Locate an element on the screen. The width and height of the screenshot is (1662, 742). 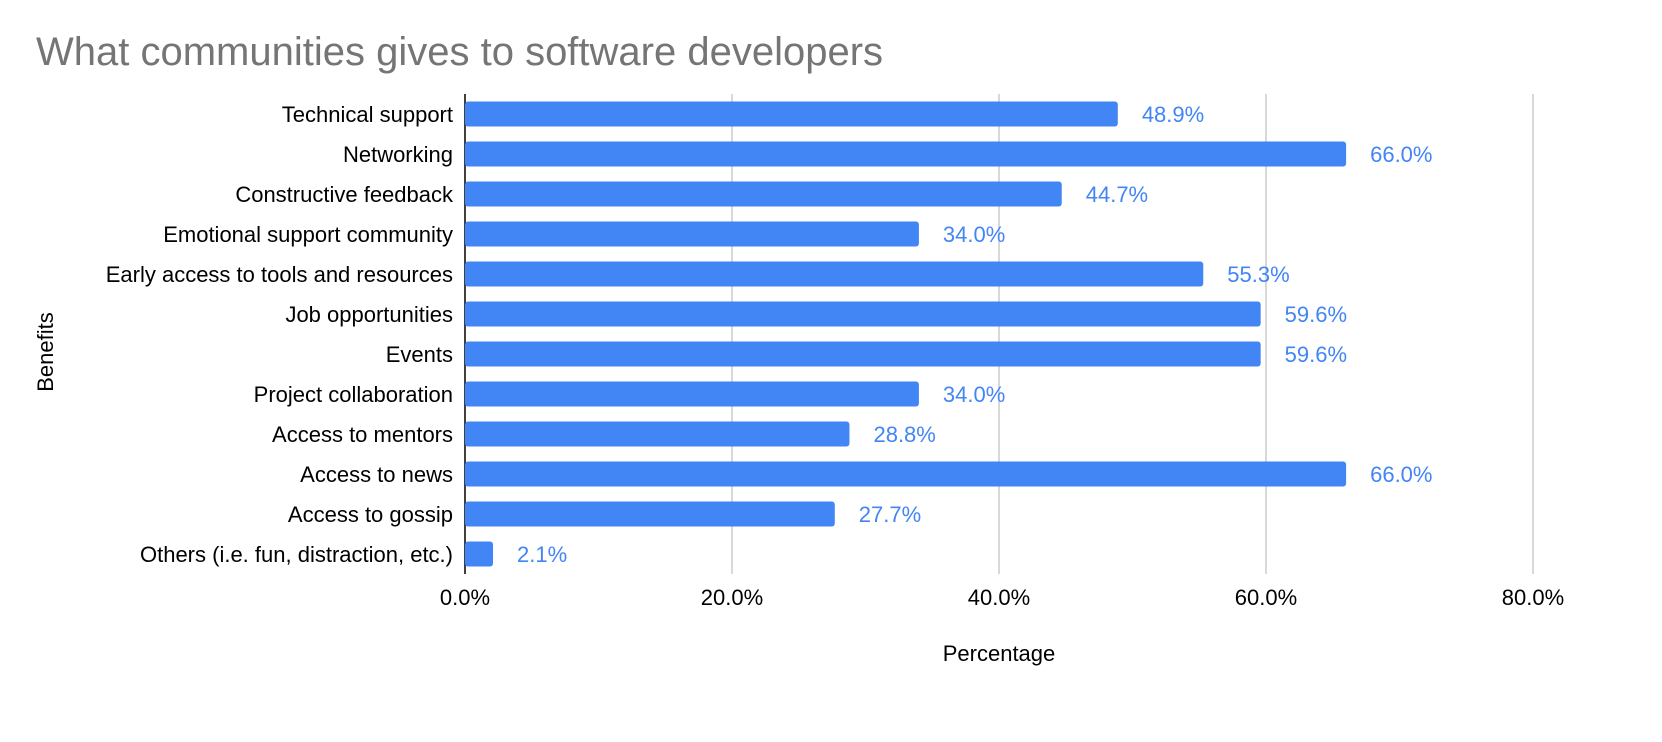
category-label: Emotional support community is located at coordinates (308, 234).